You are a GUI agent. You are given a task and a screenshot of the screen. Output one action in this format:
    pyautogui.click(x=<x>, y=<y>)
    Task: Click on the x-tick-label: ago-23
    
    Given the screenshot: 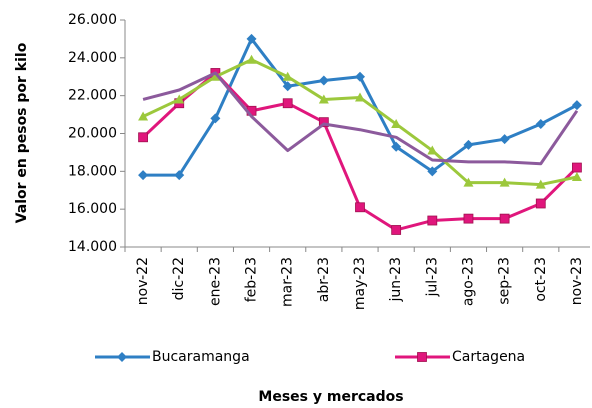 What is the action you would take?
    pyautogui.click(x=468, y=281)
    